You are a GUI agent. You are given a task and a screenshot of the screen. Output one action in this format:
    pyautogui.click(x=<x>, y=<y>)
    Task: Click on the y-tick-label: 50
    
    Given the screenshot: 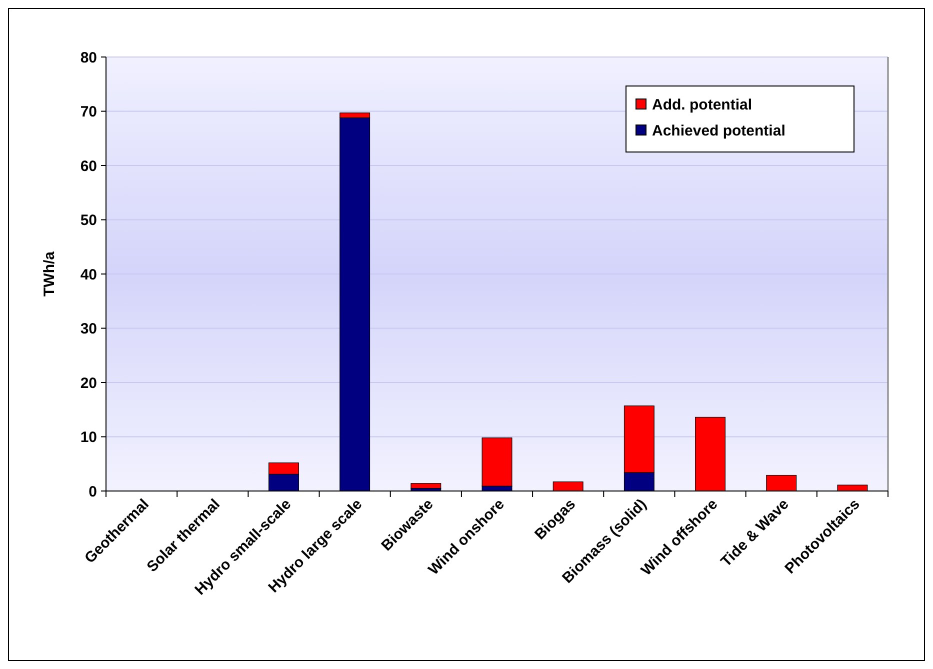 What is the action you would take?
    pyautogui.click(x=88, y=220)
    